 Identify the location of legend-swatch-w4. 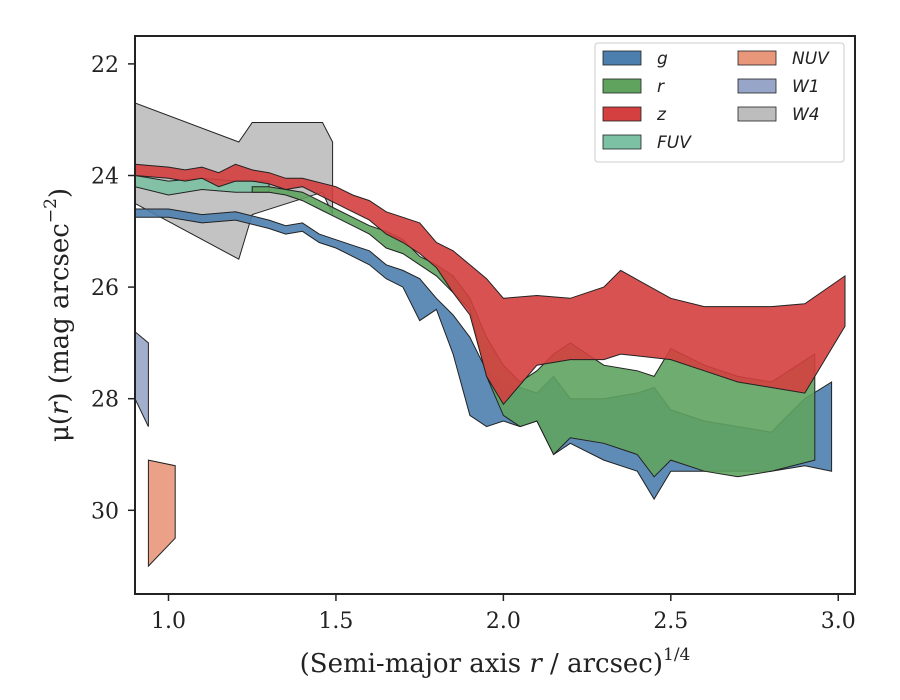
(757, 114).